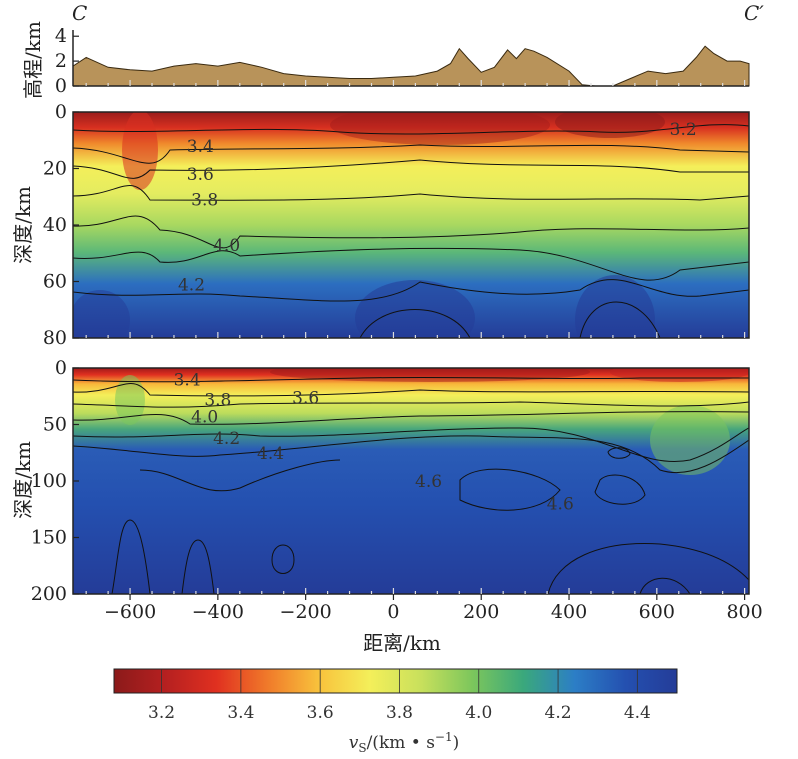  I want to click on x-axis-label: 距离/km, so click(402, 643).